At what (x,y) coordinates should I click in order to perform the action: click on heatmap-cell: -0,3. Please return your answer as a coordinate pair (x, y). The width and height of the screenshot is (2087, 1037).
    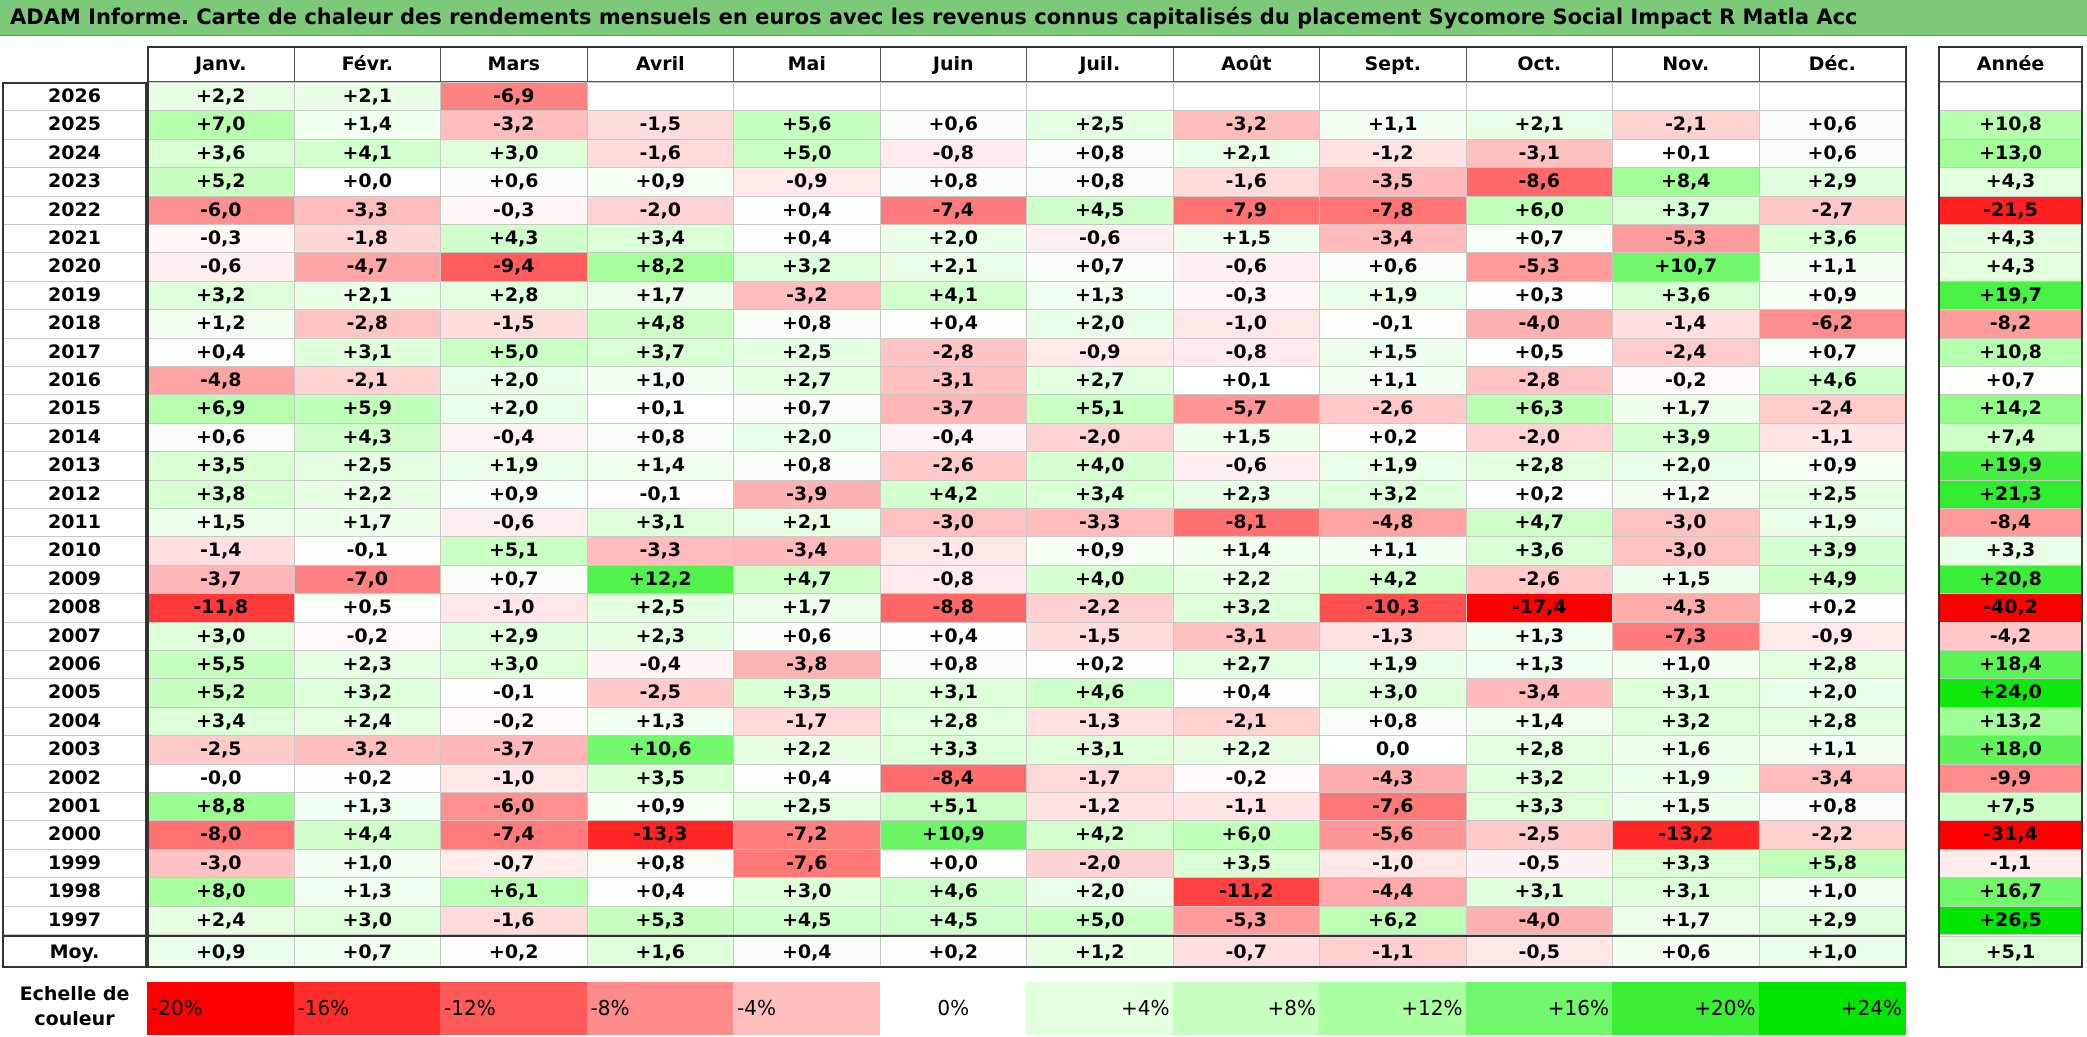
    Looking at the image, I should click on (221, 239).